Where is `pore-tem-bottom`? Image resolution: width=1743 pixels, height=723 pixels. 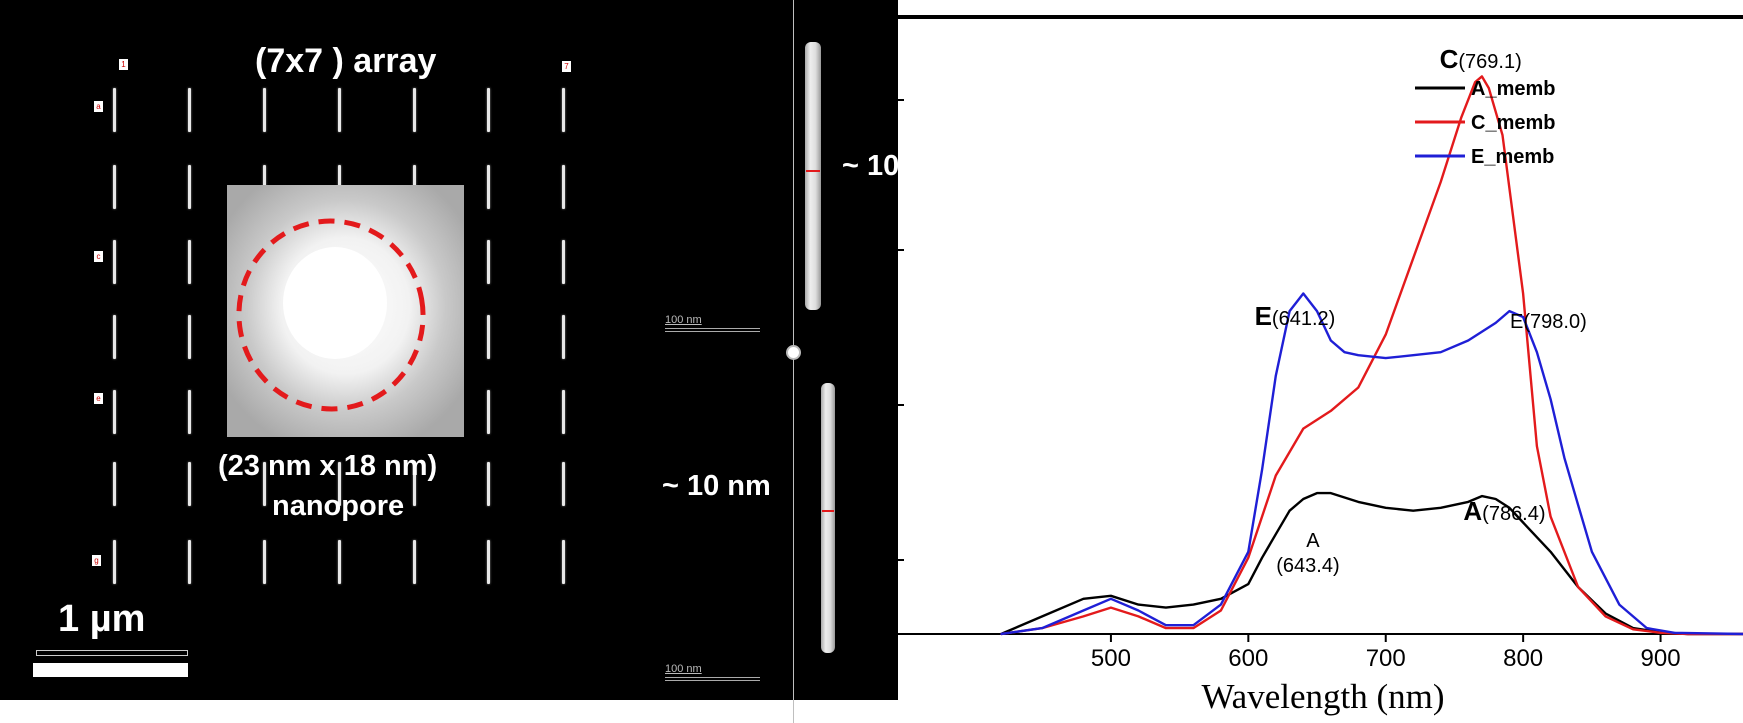
pore-tem-bottom is located at coordinates (828, 518).